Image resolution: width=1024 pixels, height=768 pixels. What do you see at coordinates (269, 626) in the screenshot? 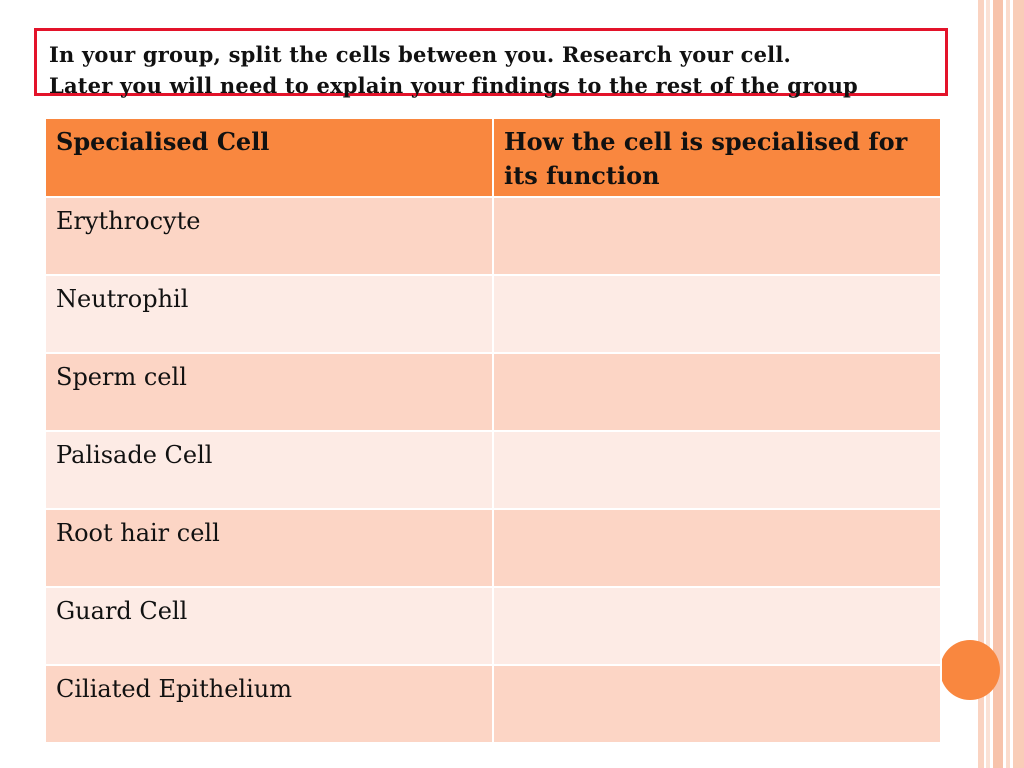
I see `cell-name: Guard Cell` at bounding box center [269, 626].